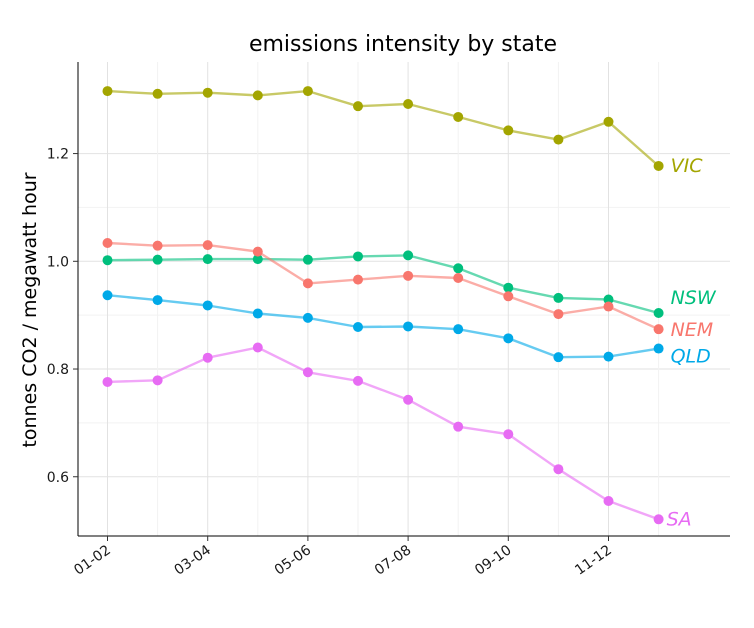 This screenshot has width=754, height=628. Describe the element at coordinates (692, 342) in the screenshot. I see `series-labels: VIC NSW NEM QLD SA` at that location.